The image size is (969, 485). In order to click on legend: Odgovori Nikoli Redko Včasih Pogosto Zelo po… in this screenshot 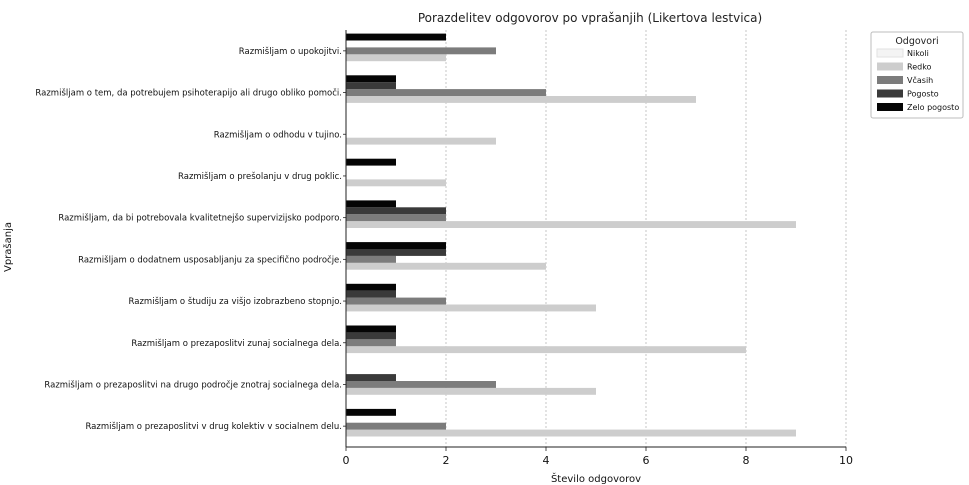, I will do `click(917, 75)`.